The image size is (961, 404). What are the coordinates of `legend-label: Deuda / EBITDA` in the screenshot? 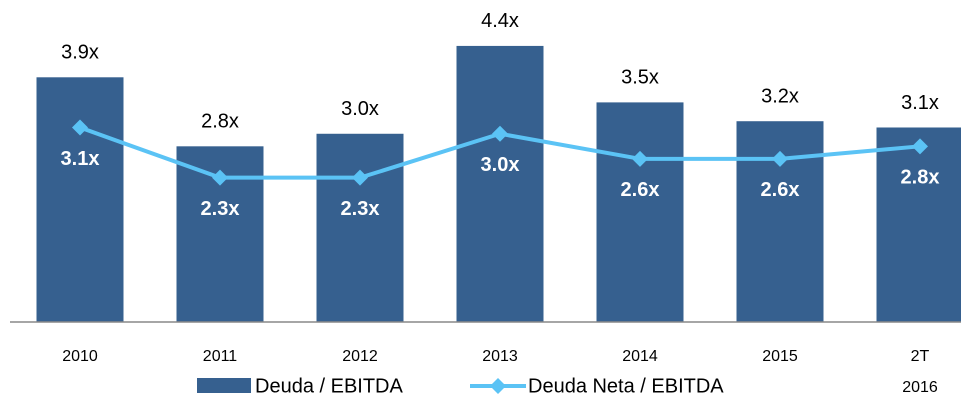 It's located at (329, 386).